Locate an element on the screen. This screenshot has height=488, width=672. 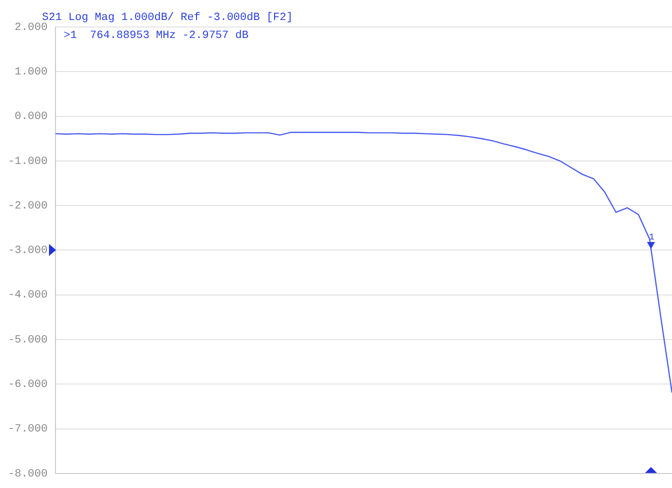
annotation: >1 764.88953 MHz -2.9757 dB is located at coordinates (156, 36).